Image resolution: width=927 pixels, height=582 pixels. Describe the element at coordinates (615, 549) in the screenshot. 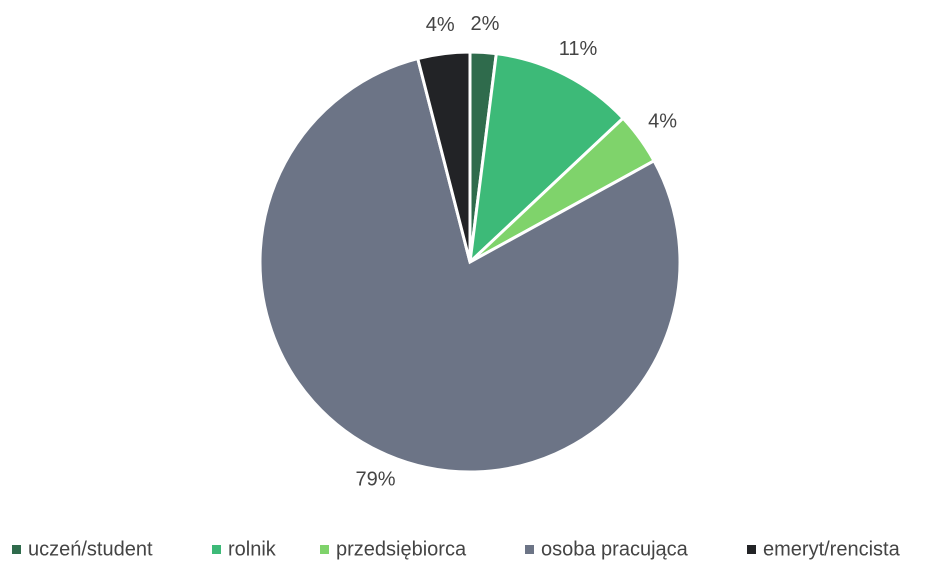

I see `legend-label: osoba pracująca` at that location.